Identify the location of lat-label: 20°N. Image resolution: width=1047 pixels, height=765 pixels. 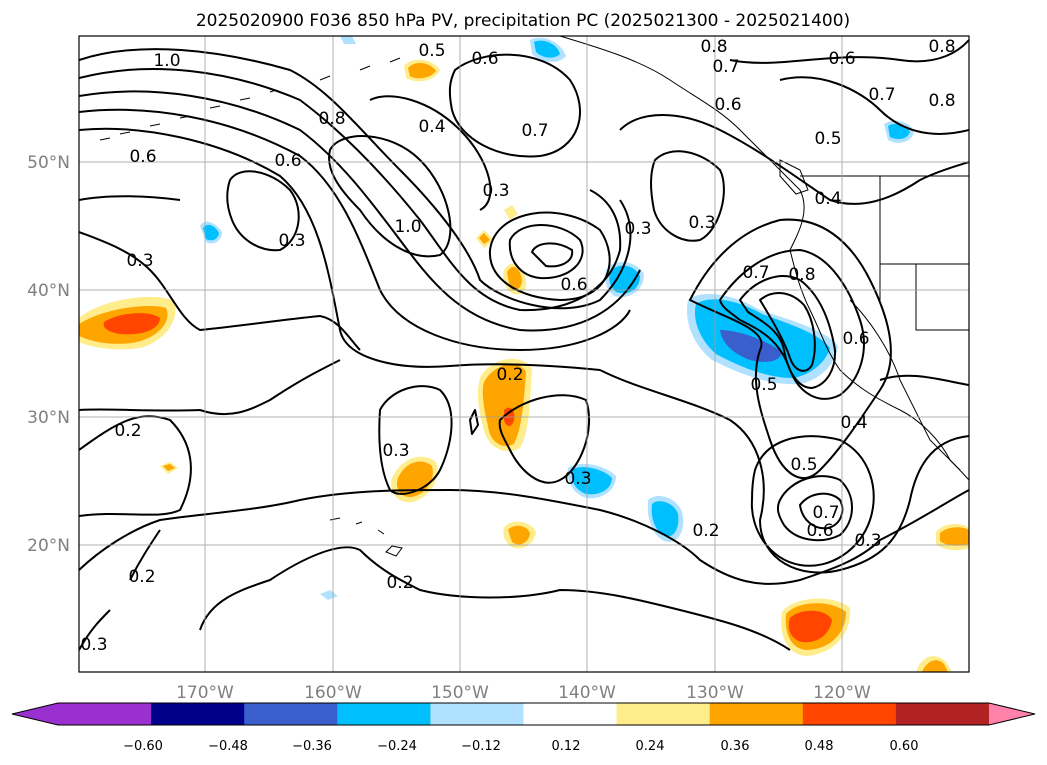
(48, 546).